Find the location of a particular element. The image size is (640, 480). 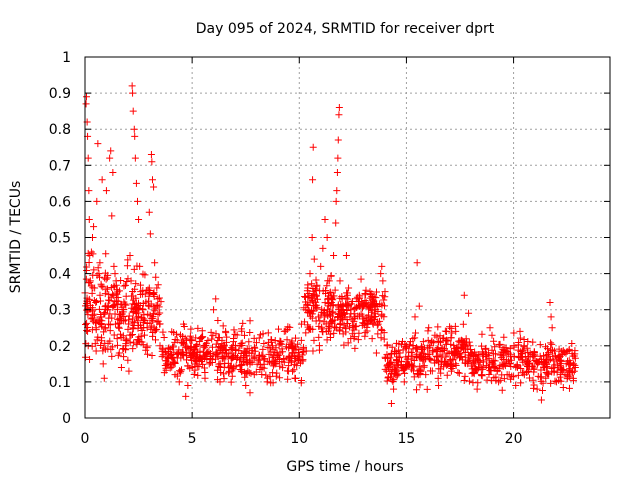

y-tick-label: 0.6 is located at coordinates (60, 202).